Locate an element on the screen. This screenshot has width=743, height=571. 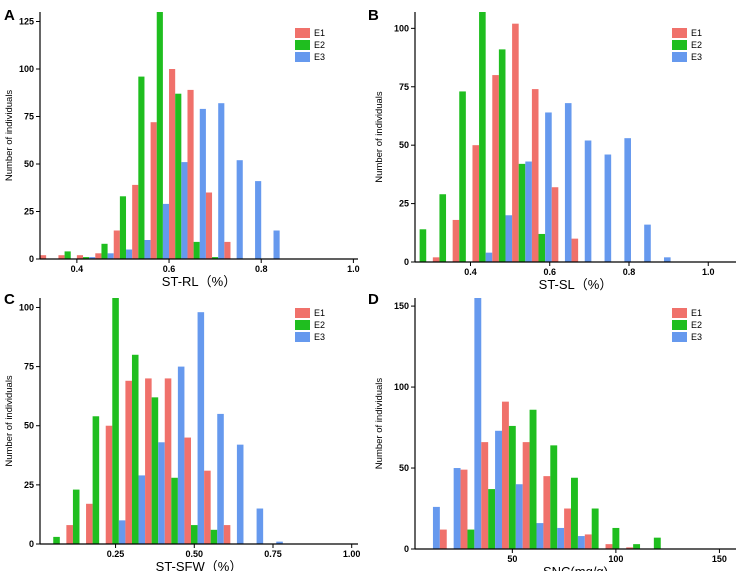
x-tick-label: 1.00 is located at coordinates (352, 554).